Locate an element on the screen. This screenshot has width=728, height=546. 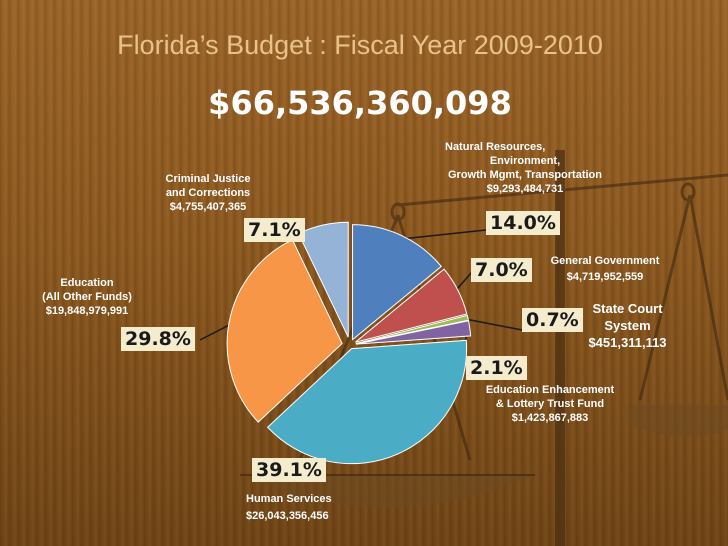
pie-slice-education-other is located at coordinates (284, 331).